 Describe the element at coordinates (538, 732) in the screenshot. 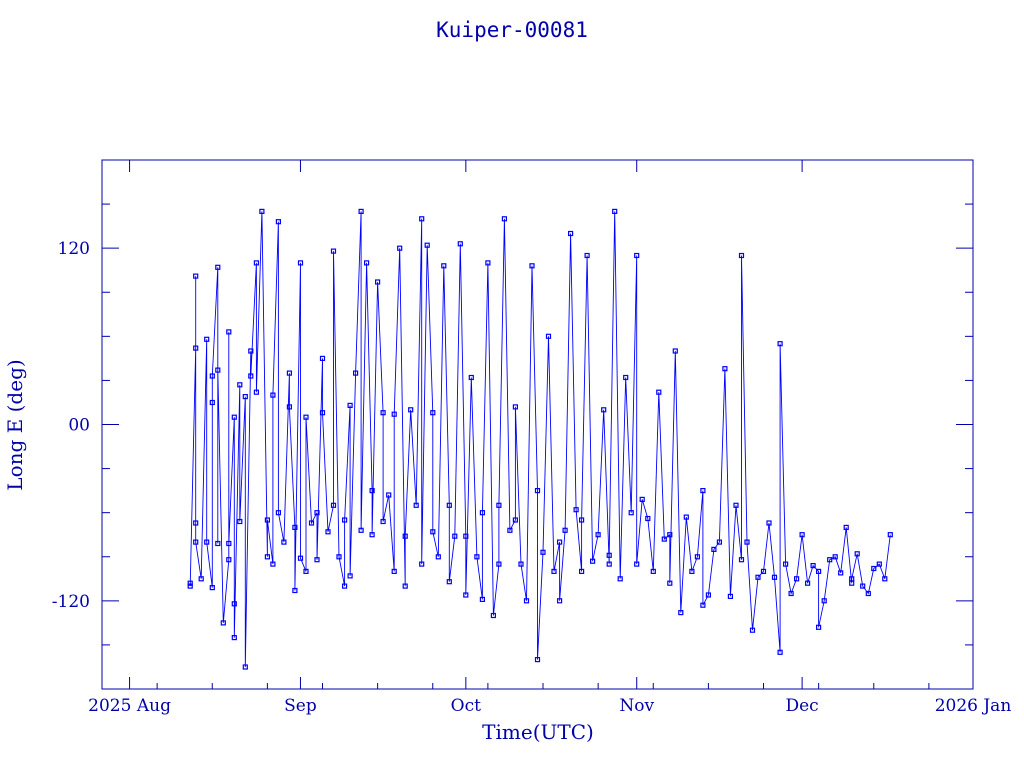

I see `x-axis-label: Time(UTC)` at that location.